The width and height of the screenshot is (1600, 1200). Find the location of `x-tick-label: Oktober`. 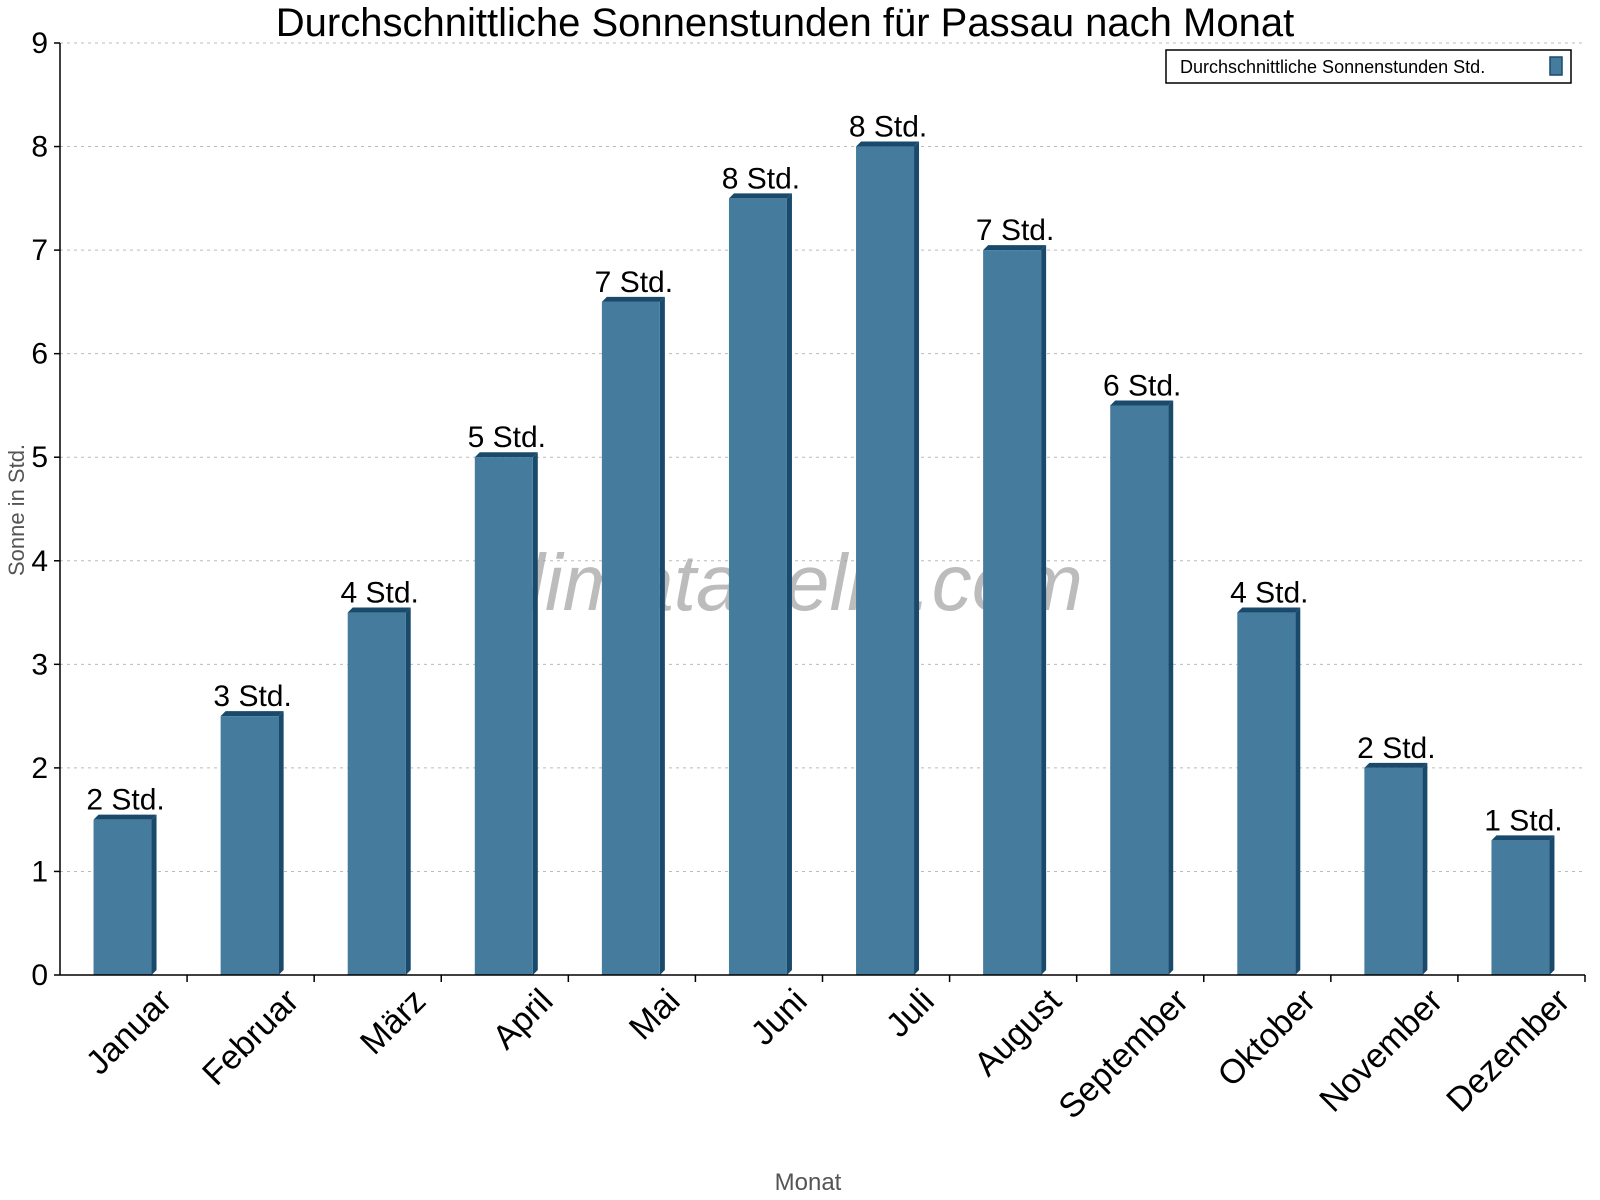

x-tick-label: Oktober is located at coordinates (1267, 1038).